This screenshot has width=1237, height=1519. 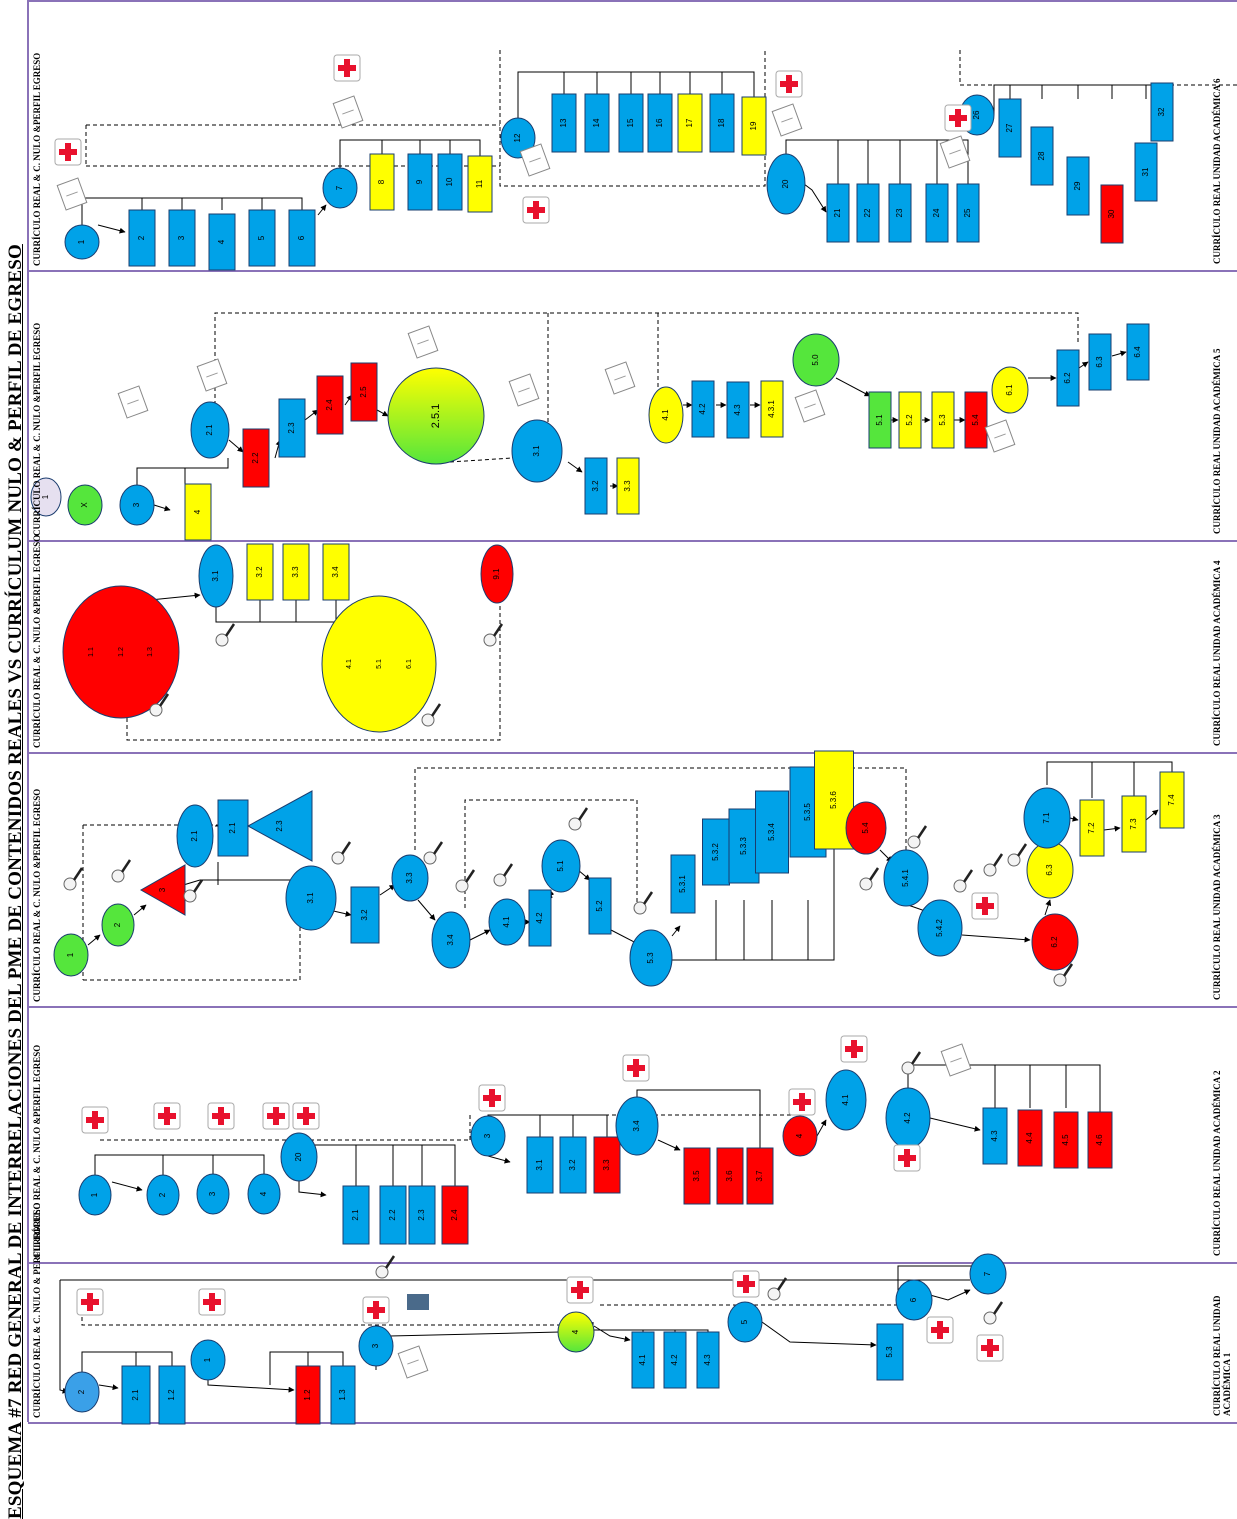 I want to click on node-label: 21, so click(x=837, y=212).